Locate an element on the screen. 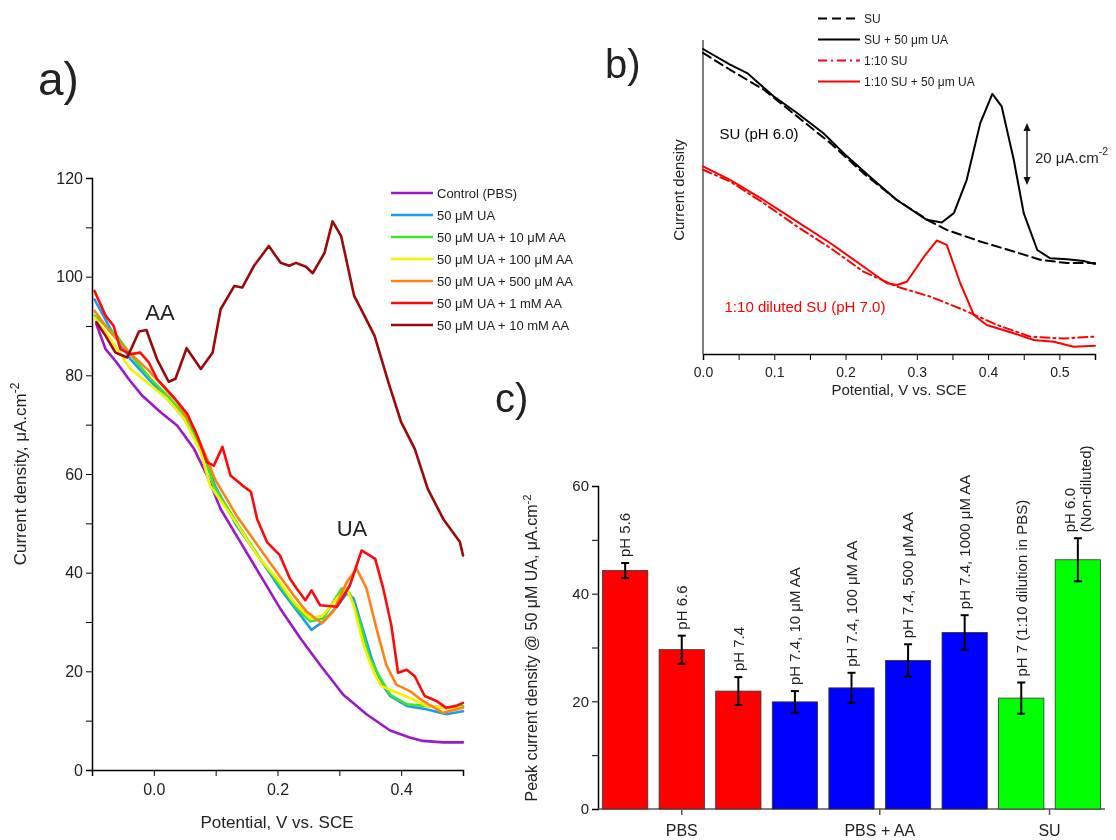 The width and height of the screenshot is (1116, 840). y-axis-title: Current density is located at coordinates (678, 189).